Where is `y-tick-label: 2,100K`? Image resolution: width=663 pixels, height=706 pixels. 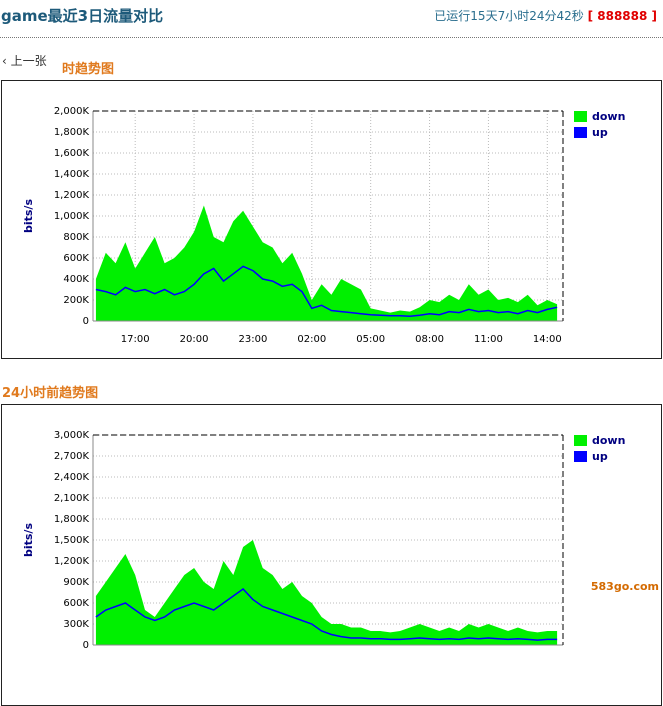
y-tick-label: 2,100K is located at coordinates (72, 498).